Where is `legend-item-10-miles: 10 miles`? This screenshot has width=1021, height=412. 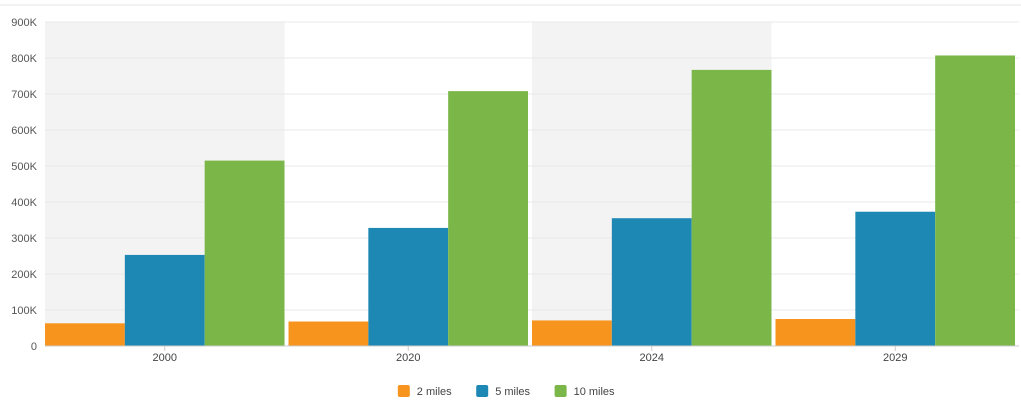 legend-item-10-miles: 10 miles is located at coordinates (584, 391).